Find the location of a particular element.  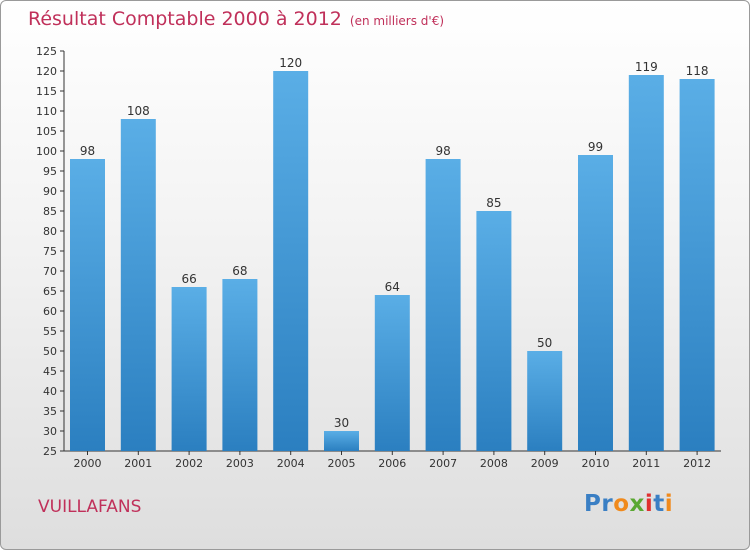

y-tick-label: 40 is located at coordinates (50, 391).